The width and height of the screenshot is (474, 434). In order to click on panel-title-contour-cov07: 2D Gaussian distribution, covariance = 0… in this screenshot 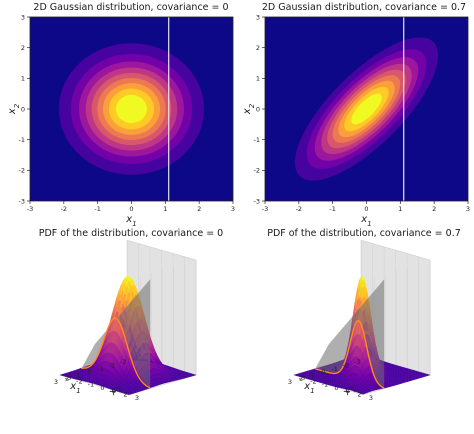, I will do `click(364, 7)`.